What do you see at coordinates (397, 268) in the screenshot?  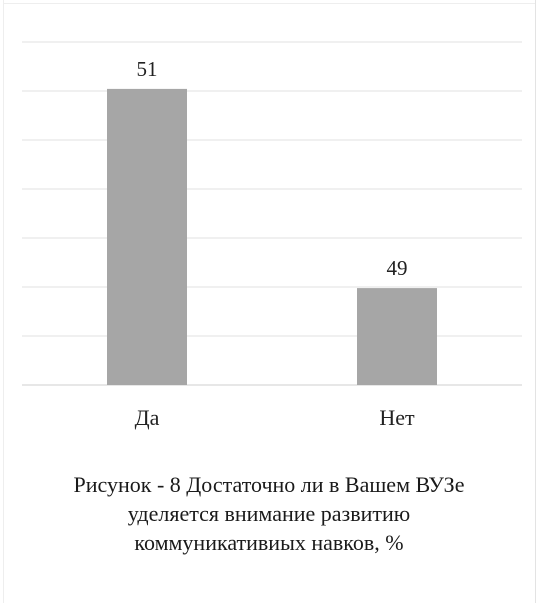 I see `data-label-1: 49` at bounding box center [397, 268].